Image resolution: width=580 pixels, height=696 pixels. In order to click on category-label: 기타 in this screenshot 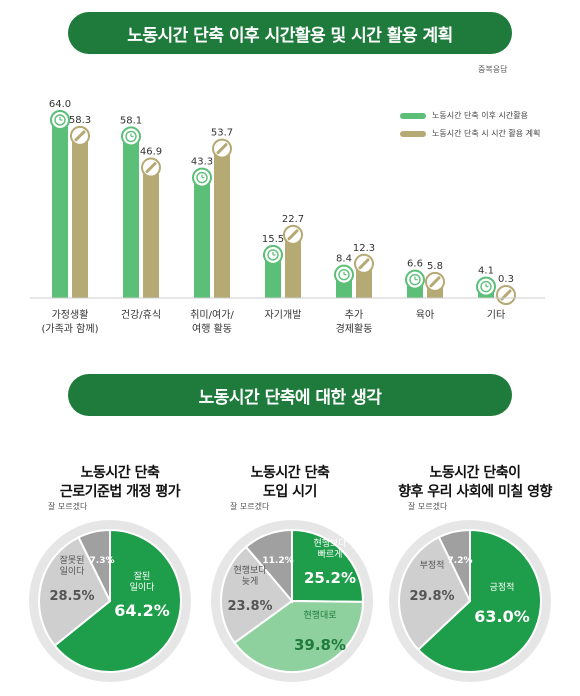, I will do `click(496, 315)`.